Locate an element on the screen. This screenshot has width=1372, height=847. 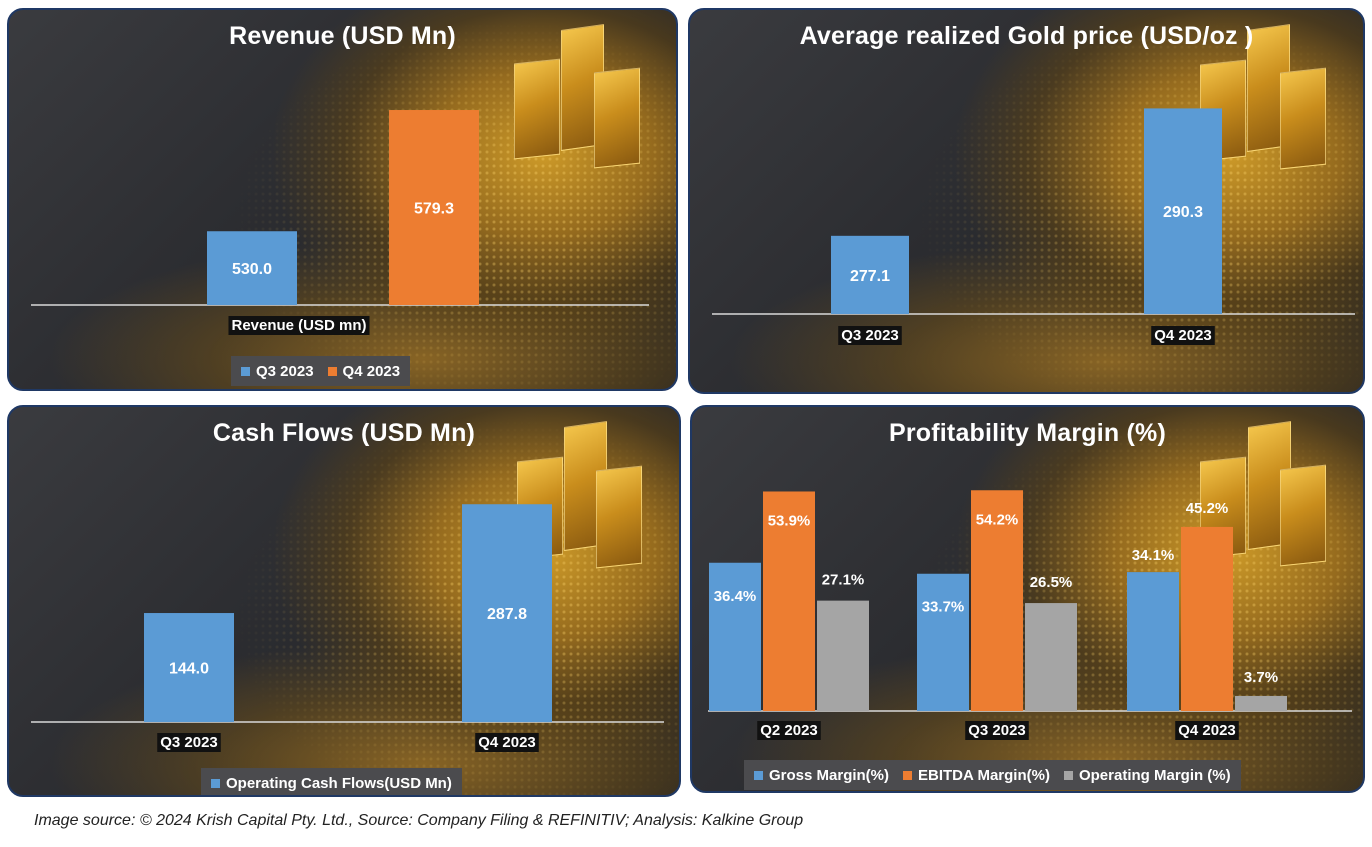
data-label: 277.1 is located at coordinates (870, 276).